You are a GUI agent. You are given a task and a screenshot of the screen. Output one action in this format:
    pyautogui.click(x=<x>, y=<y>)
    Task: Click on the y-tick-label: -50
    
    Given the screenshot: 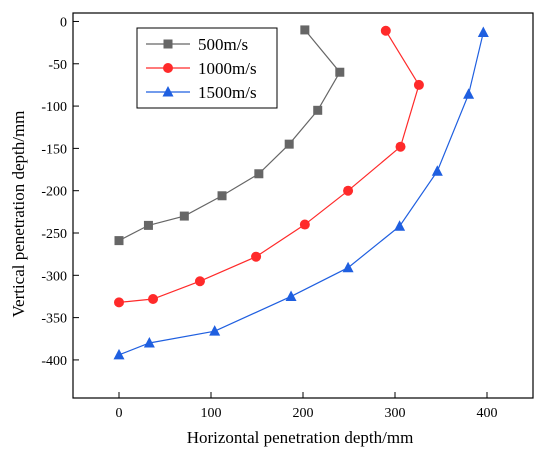 What is the action you would take?
    pyautogui.click(x=57, y=65)
    